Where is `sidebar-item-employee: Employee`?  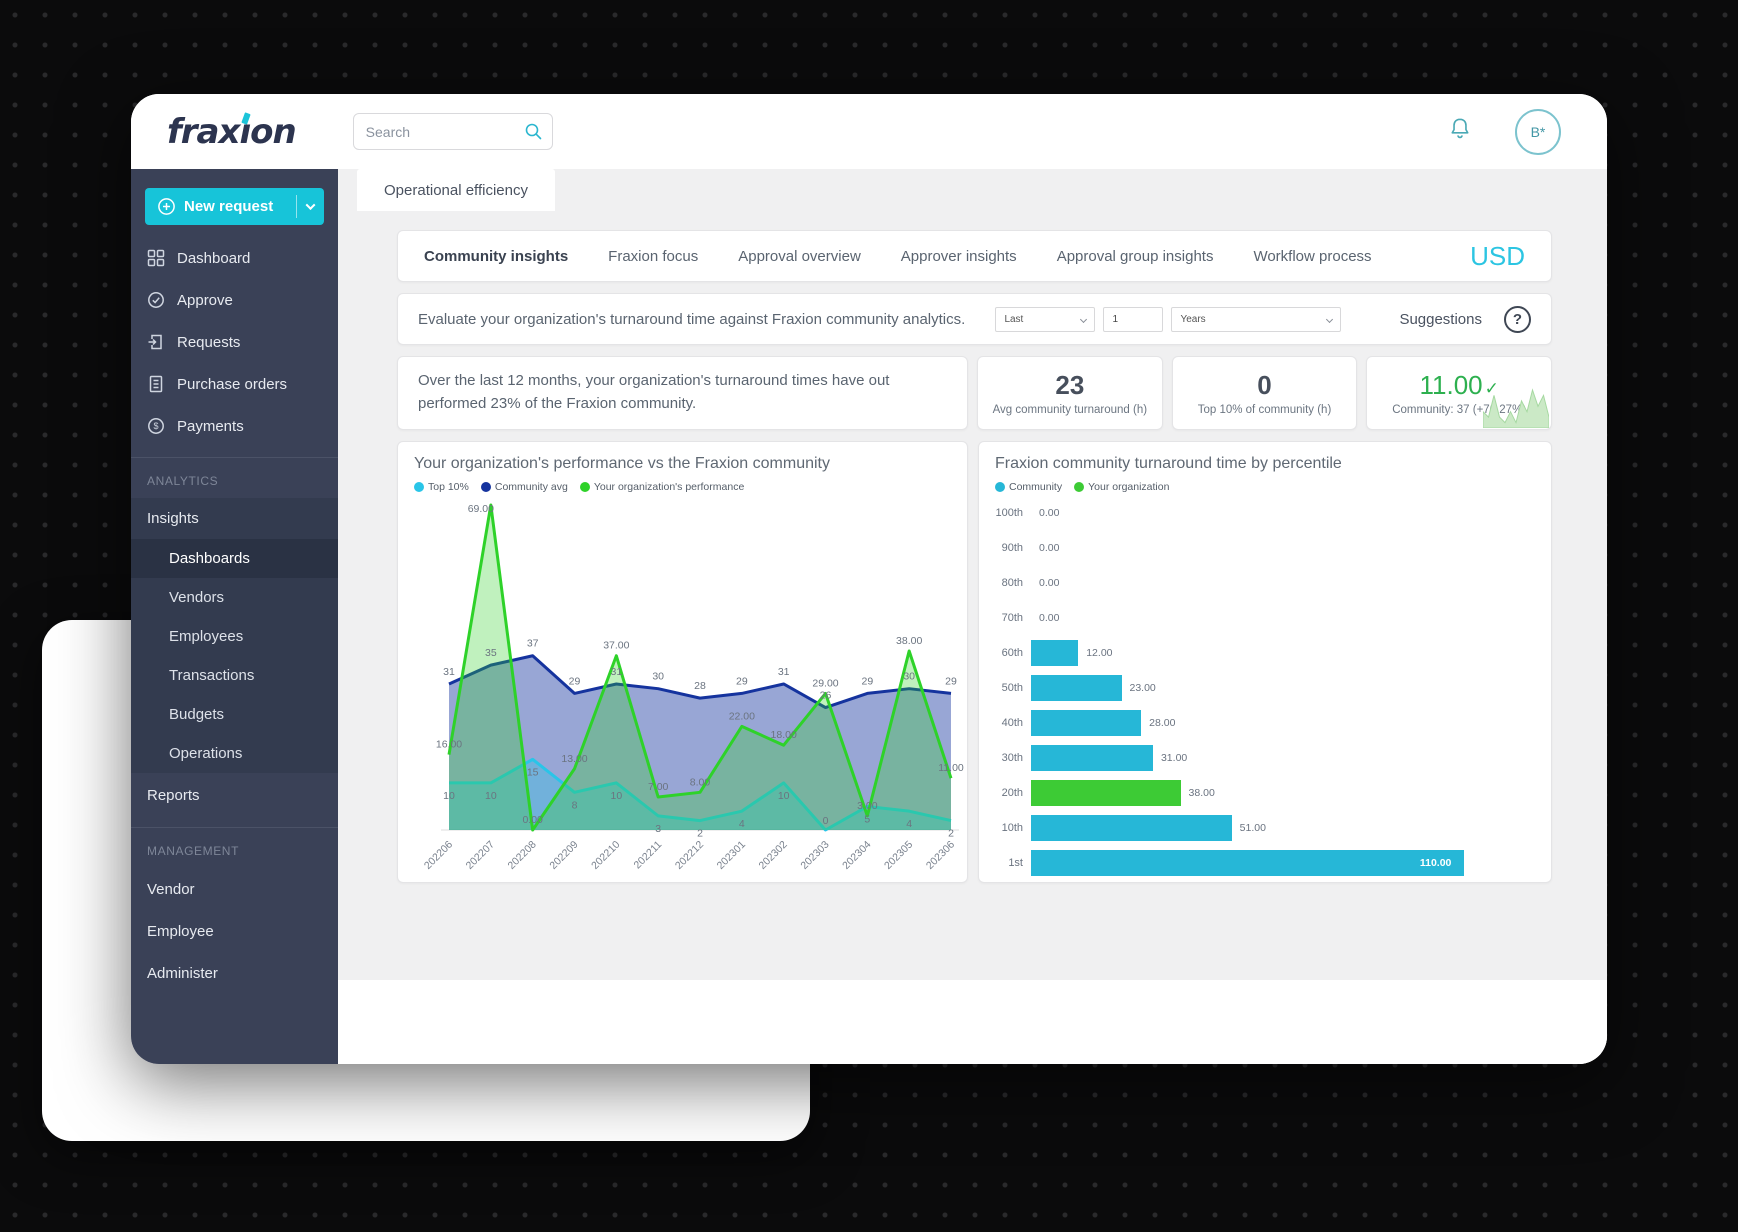
sidebar-item-employee: Employee is located at coordinates (180, 931).